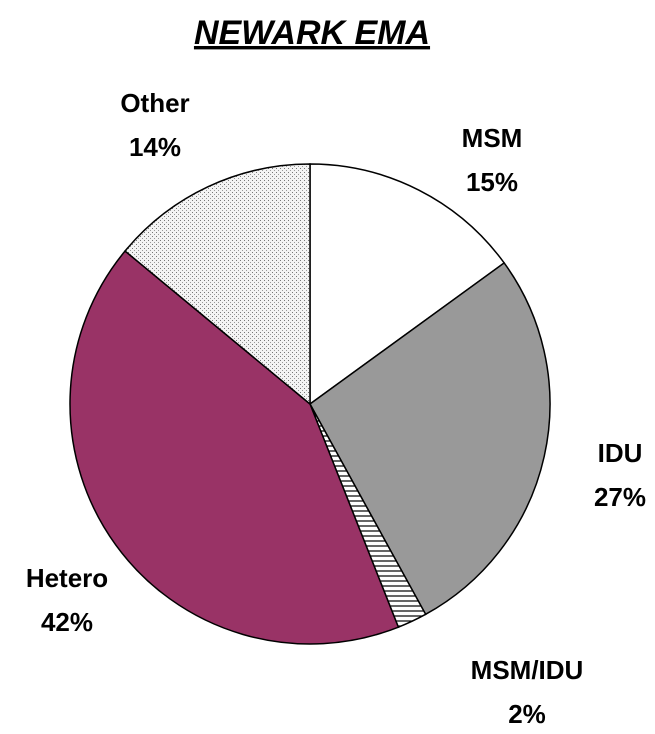 The width and height of the screenshot is (655, 734). I want to click on slice-value-label: 14%, so click(155, 147).